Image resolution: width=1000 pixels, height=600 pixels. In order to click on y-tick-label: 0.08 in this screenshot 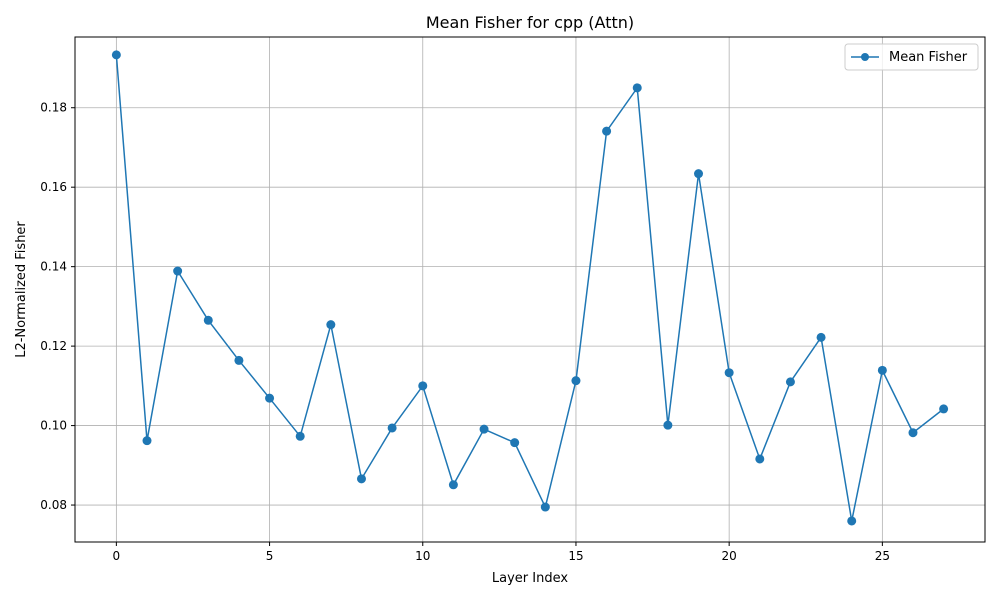, I will do `click(53, 505)`.